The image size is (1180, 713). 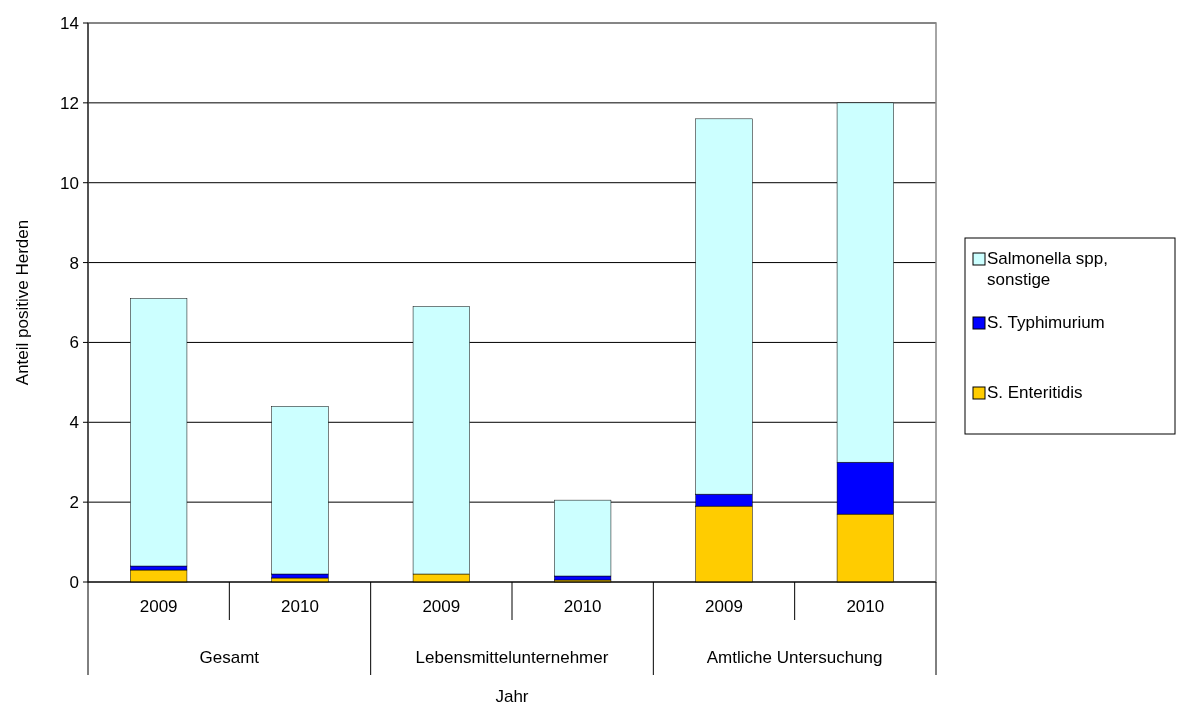 What do you see at coordinates (74, 343) in the screenshot?
I see `y-tick-label: 6` at bounding box center [74, 343].